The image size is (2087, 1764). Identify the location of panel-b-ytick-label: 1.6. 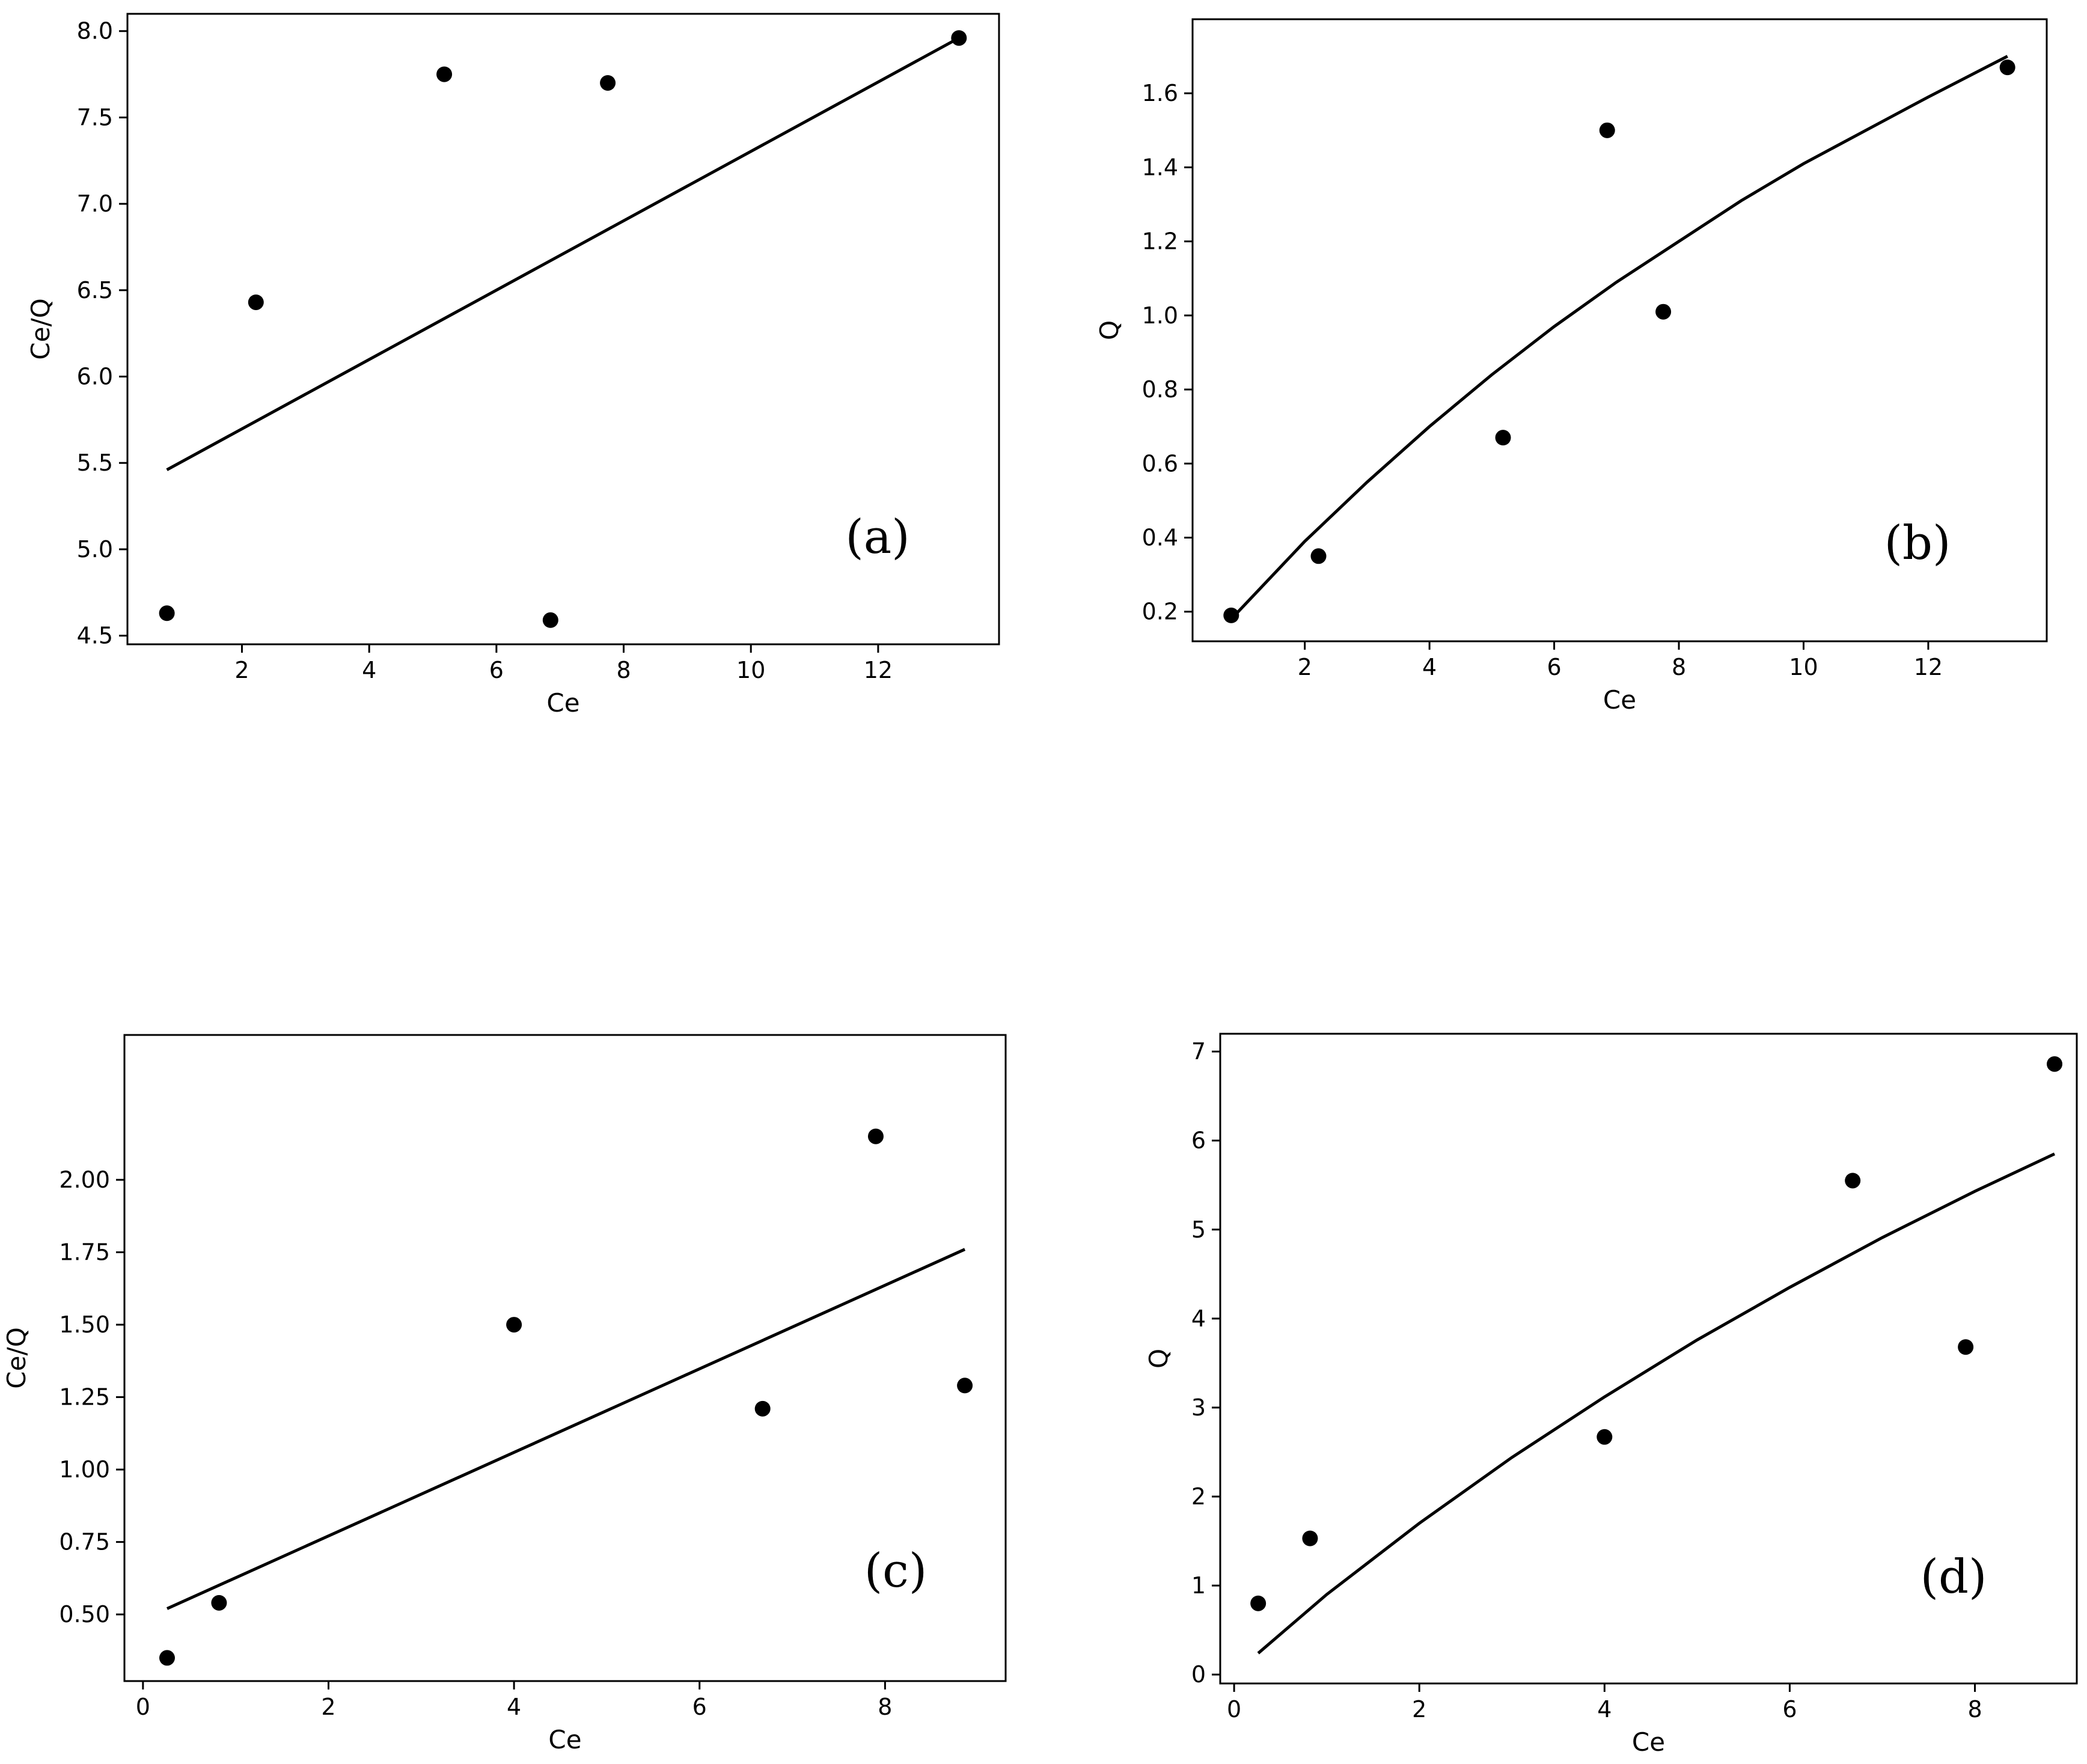
(1160, 93).